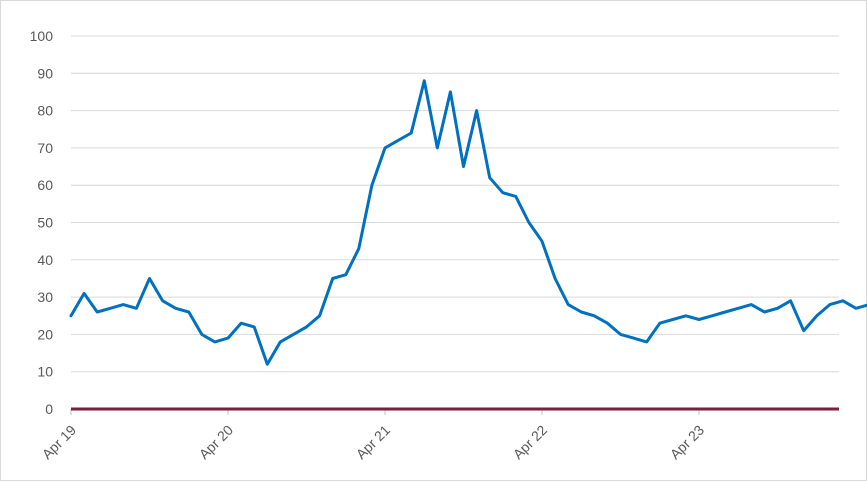 Image resolution: width=867 pixels, height=482 pixels. I want to click on x-tick-label: Apr 23, so click(687, 442).